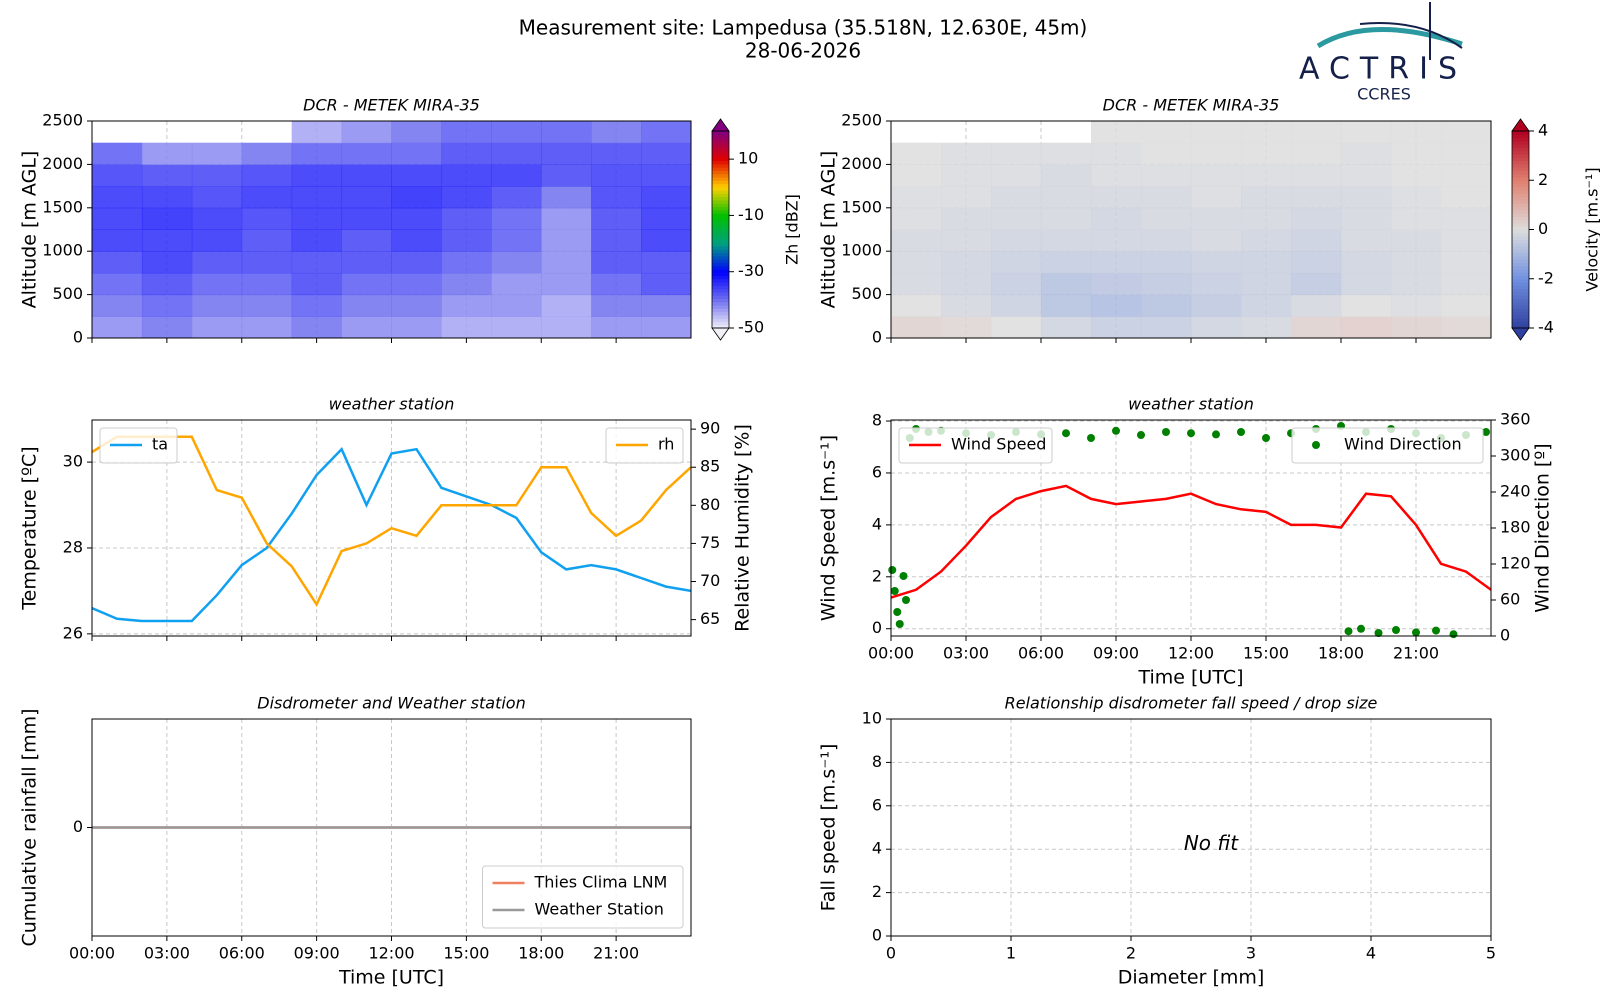 This screenshot has width=1600, height=1000. Describe the element at coordinates (1543, 527) in the screenshot. I see `y2-axis-label: Wind Direction [º]` at that location.